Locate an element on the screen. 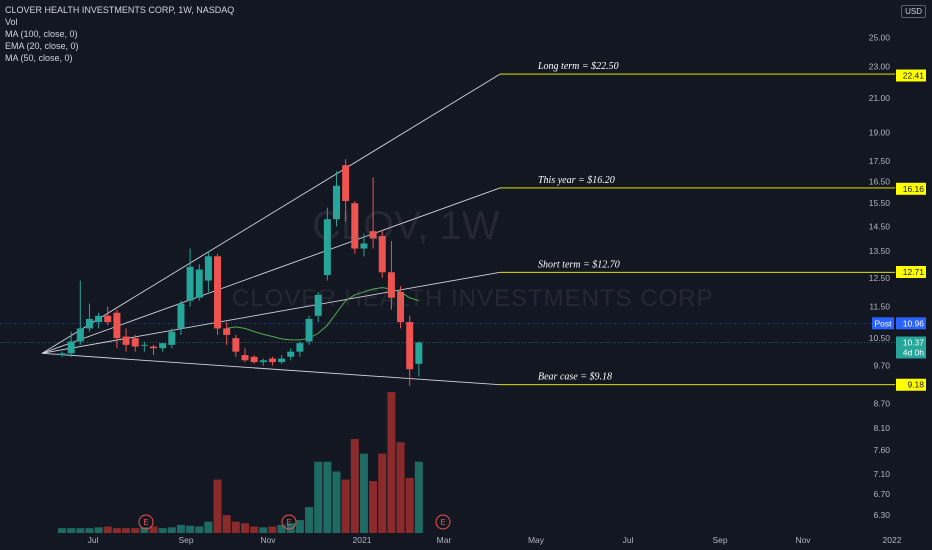 This screenshot has width=932, height=550. price-label: 10.37 is located at coordinates (914, 343).